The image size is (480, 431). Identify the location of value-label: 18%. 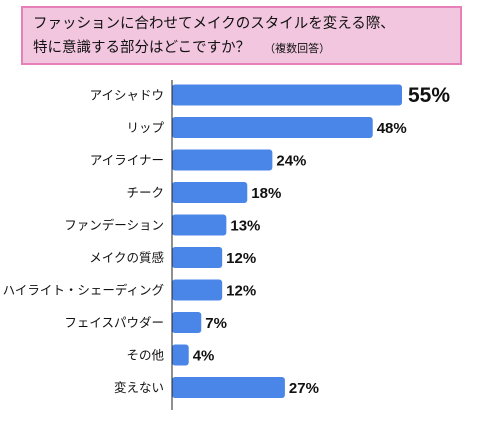
(266, 193).